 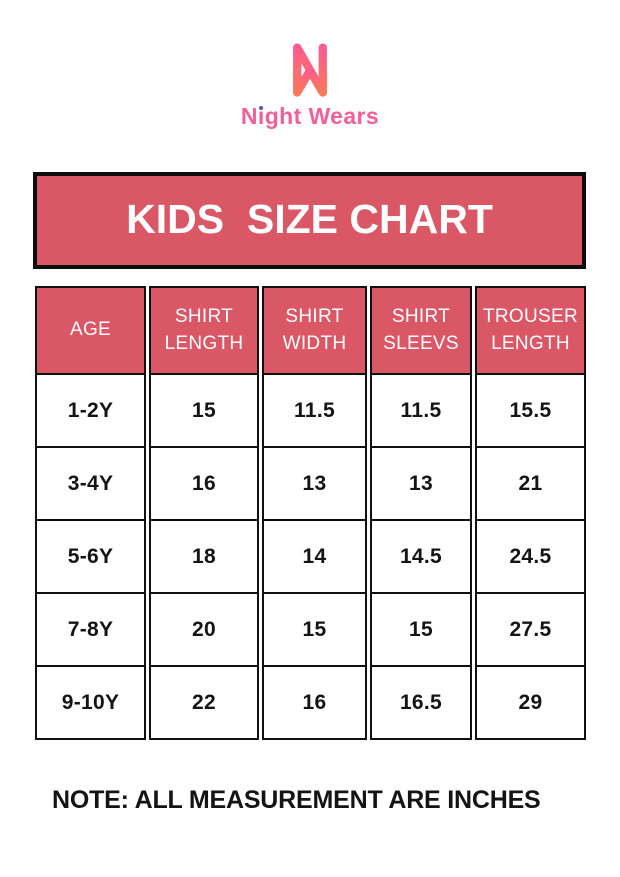 I want to click on brand-name: Nıght Wears, so click(x=310, y=116).